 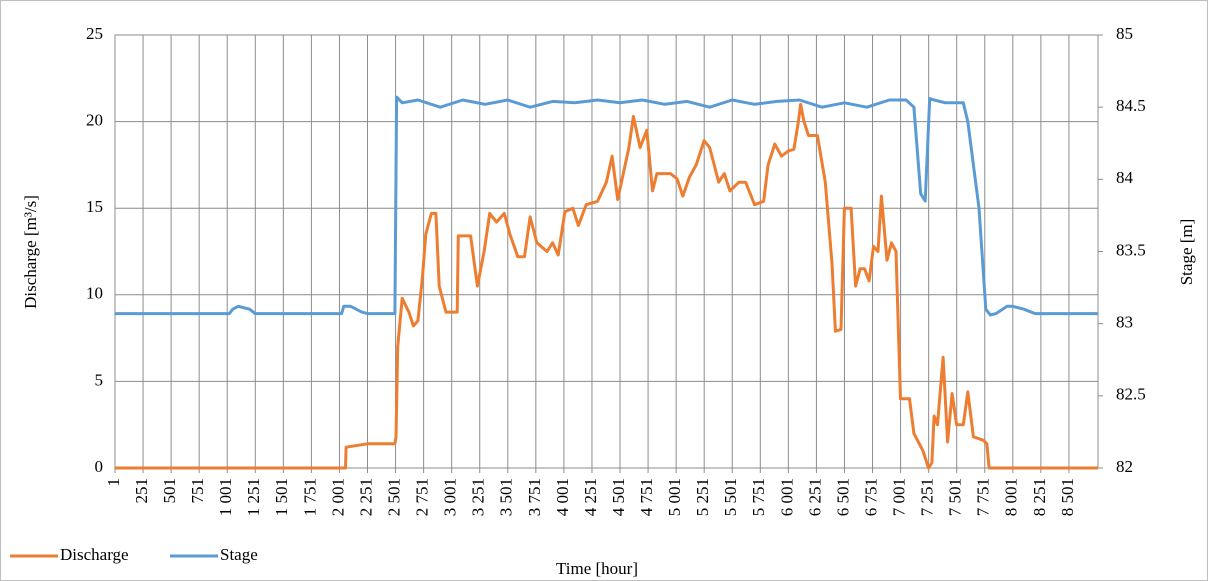 What do you see at coordinates (618, 497) in the screenshot?
I see `x-tick-label: 4 501` at bounding box center [618, 497].